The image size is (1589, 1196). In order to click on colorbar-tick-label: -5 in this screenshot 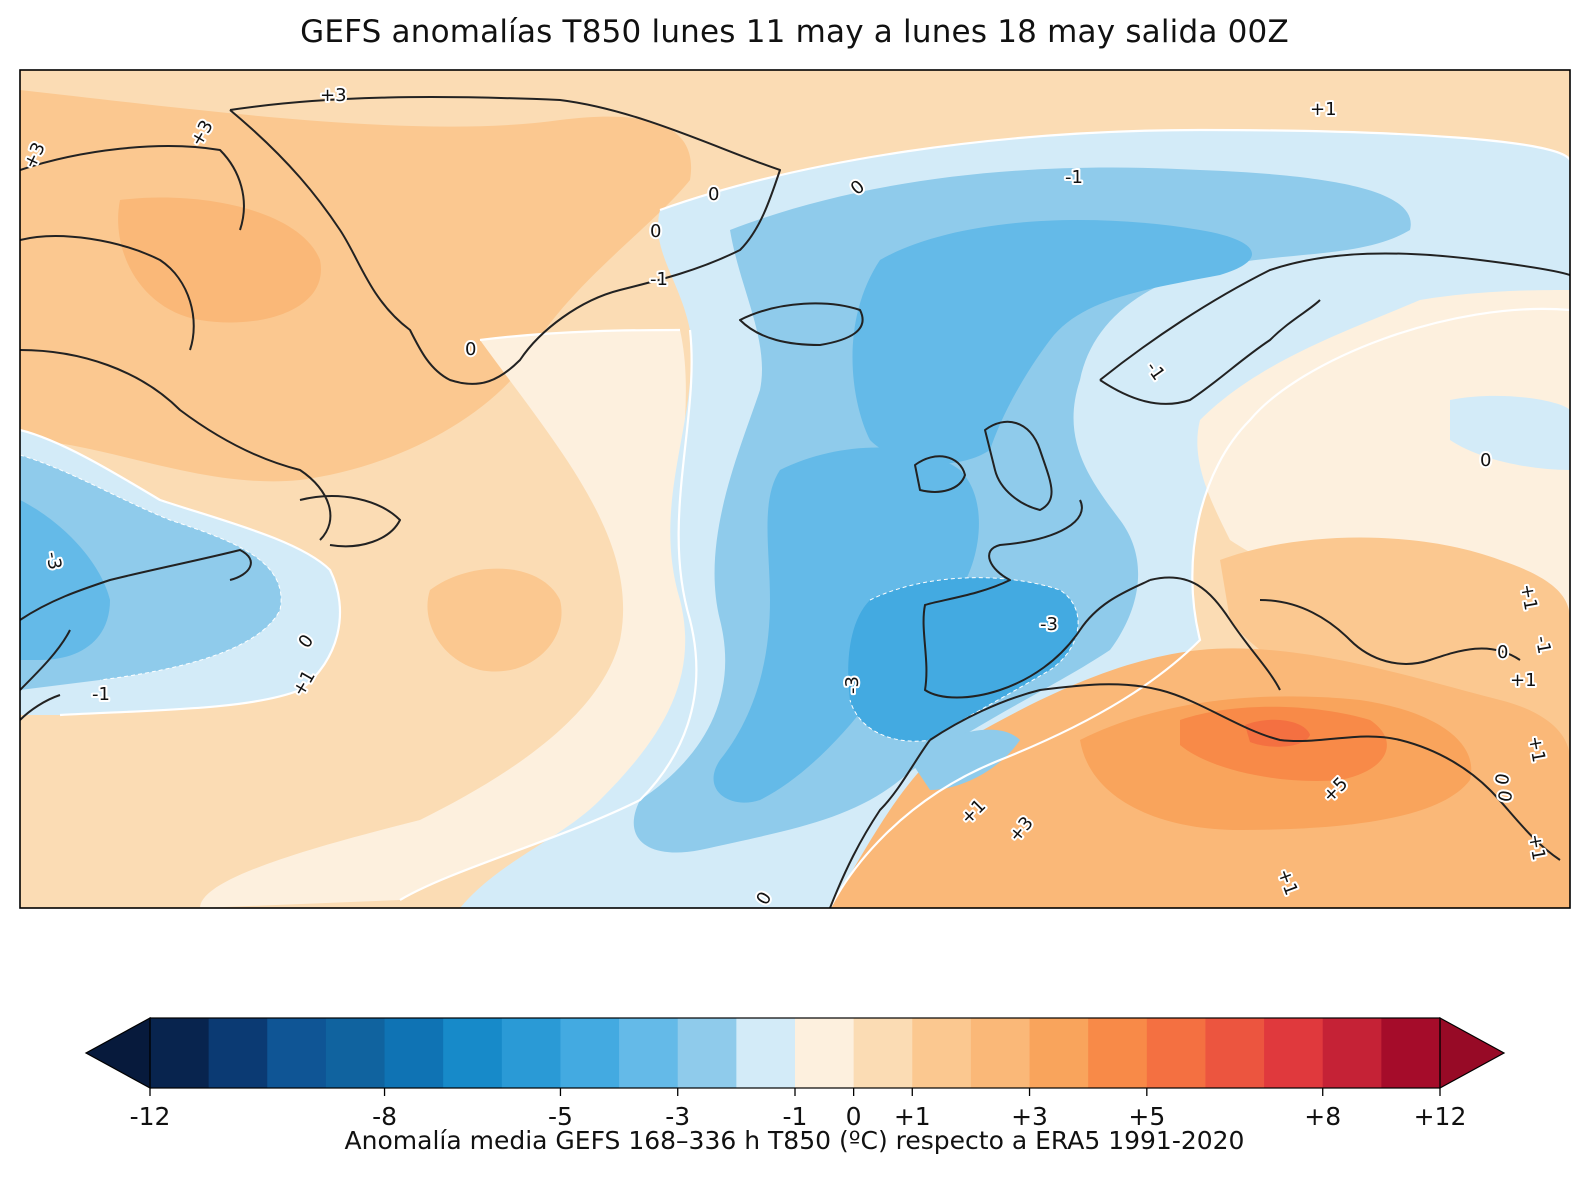, I will do `click(560, 1116)`.